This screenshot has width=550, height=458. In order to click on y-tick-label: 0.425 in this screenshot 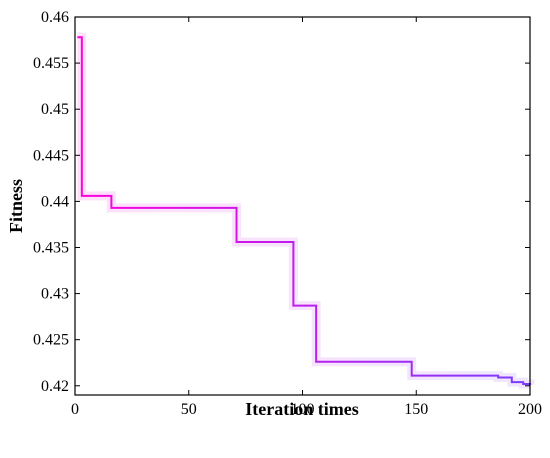, I will do `click(51, 340)`.